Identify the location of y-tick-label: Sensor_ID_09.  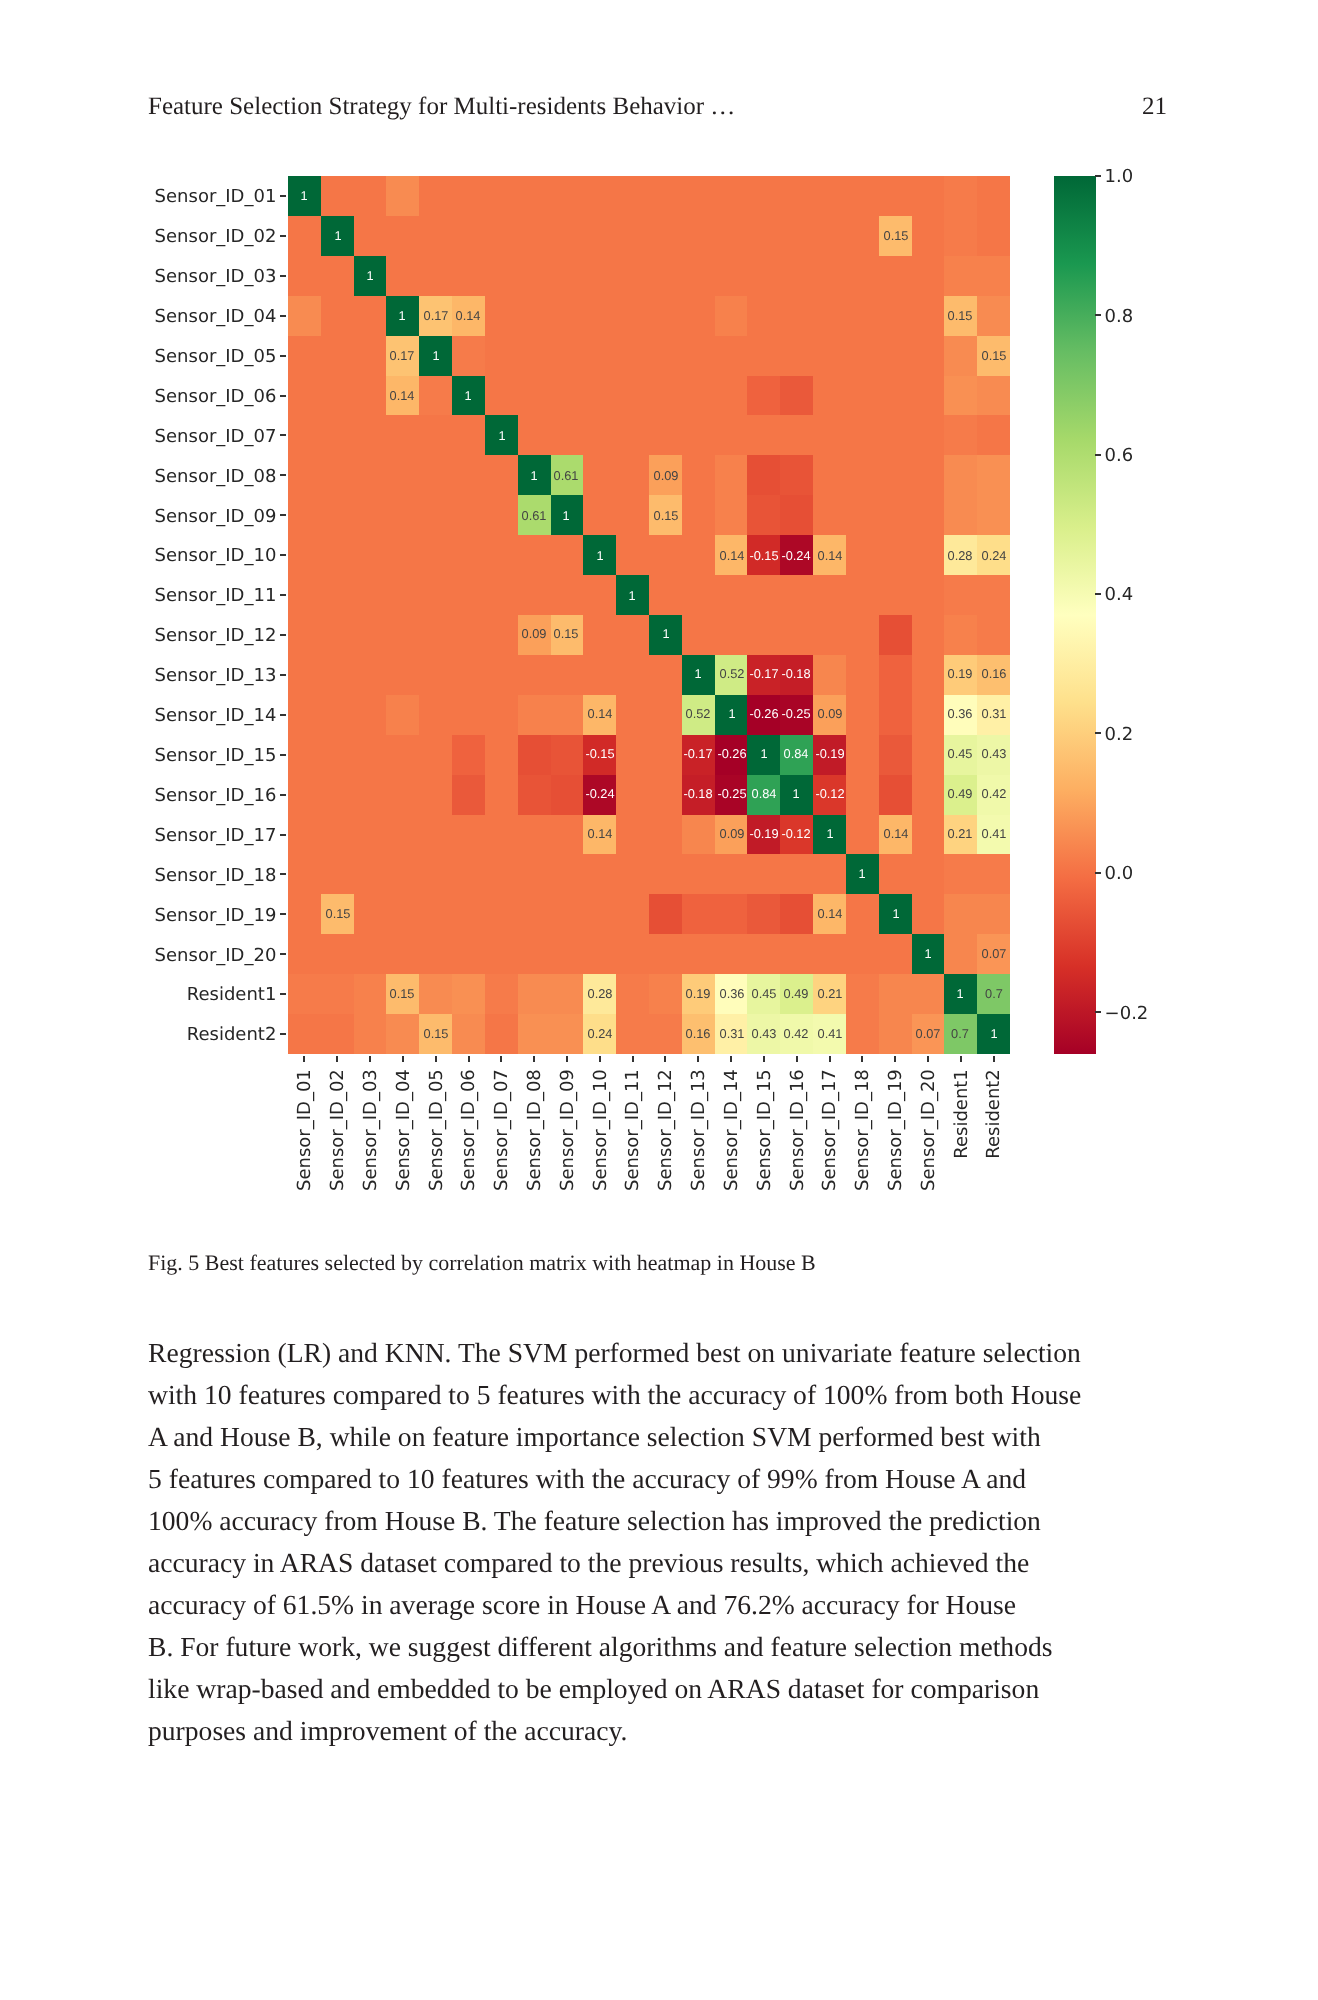
(215, 517).